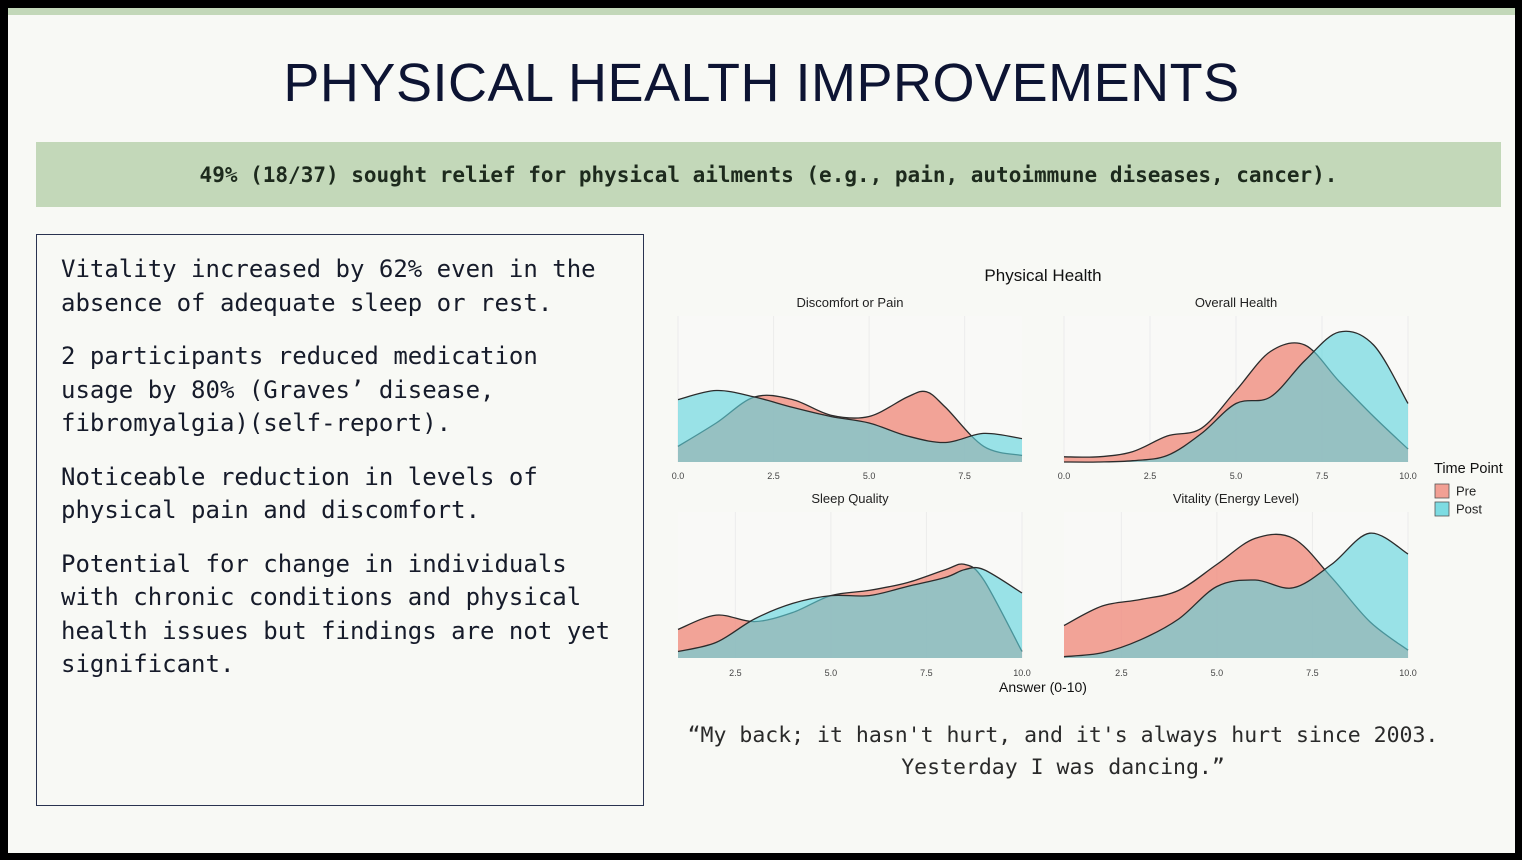 The height and width of the screenshot is (860, 1522). I want to click on panel-3-post-density-area, so click(850, 612).